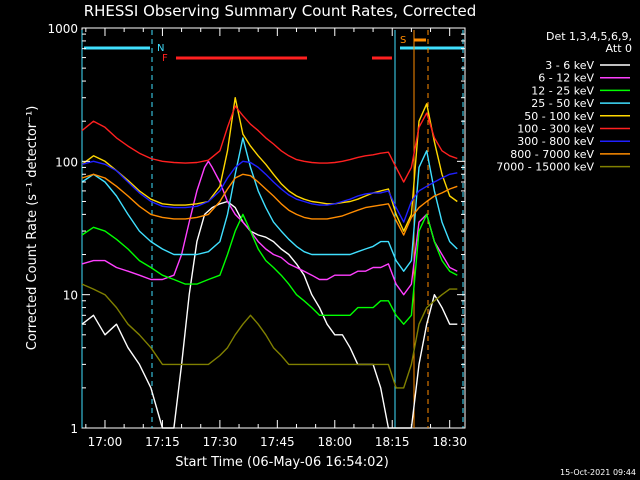  Describe the element at coordinates (165, 58) in the screenshot. I see `flag-f-label: F` at that location.